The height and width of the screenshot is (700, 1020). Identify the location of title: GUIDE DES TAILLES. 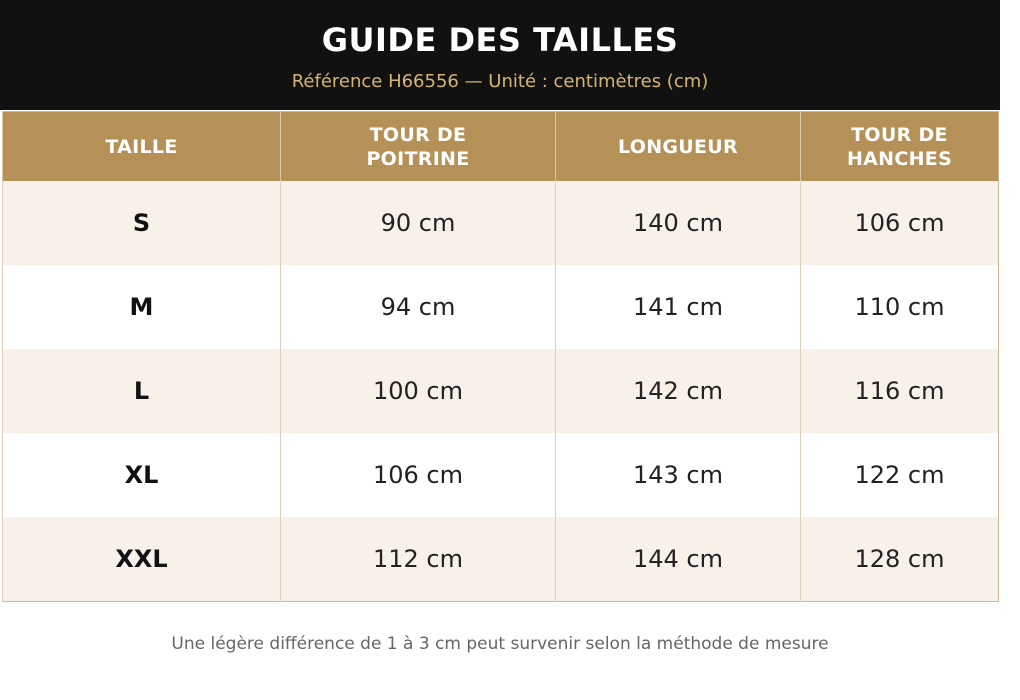
(500, 40).